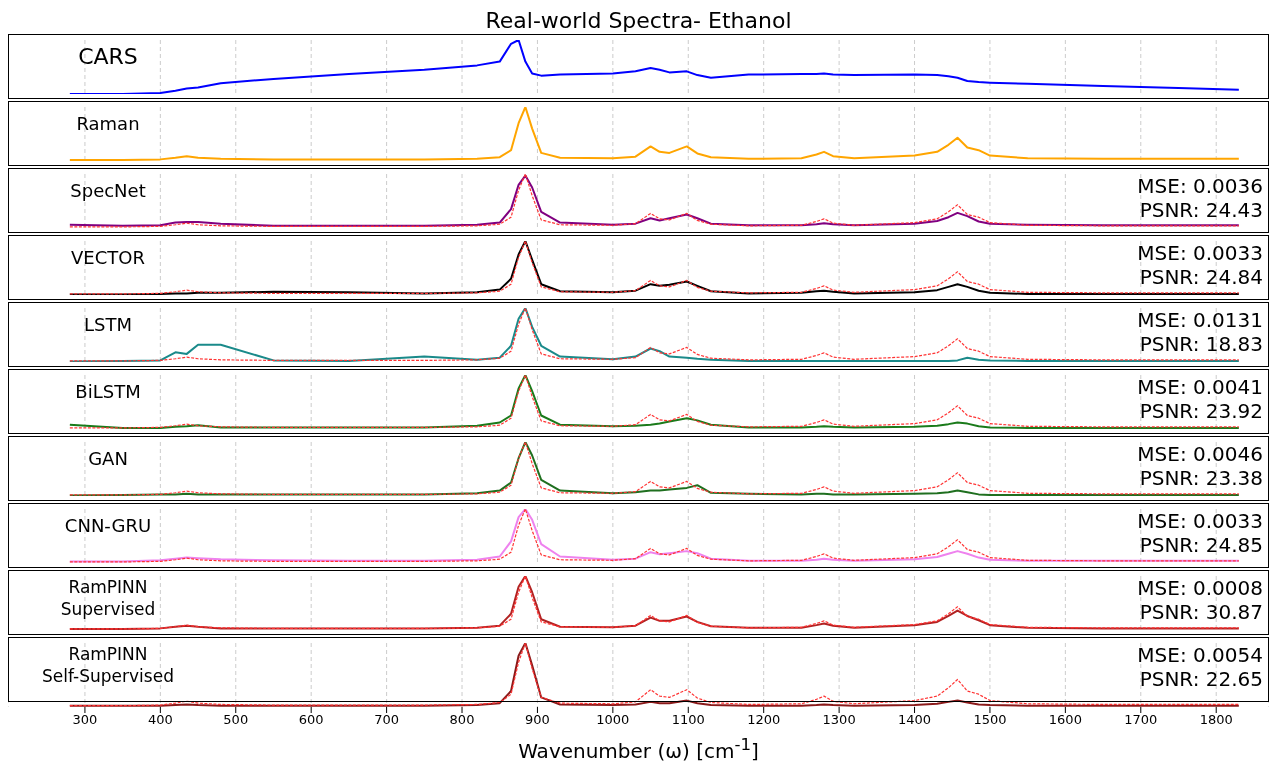  What do you see at coordinates (1201, 478) in the screenshot?
I see `annotation: PSNR: 23.38` at bounding box center [1201, 478].